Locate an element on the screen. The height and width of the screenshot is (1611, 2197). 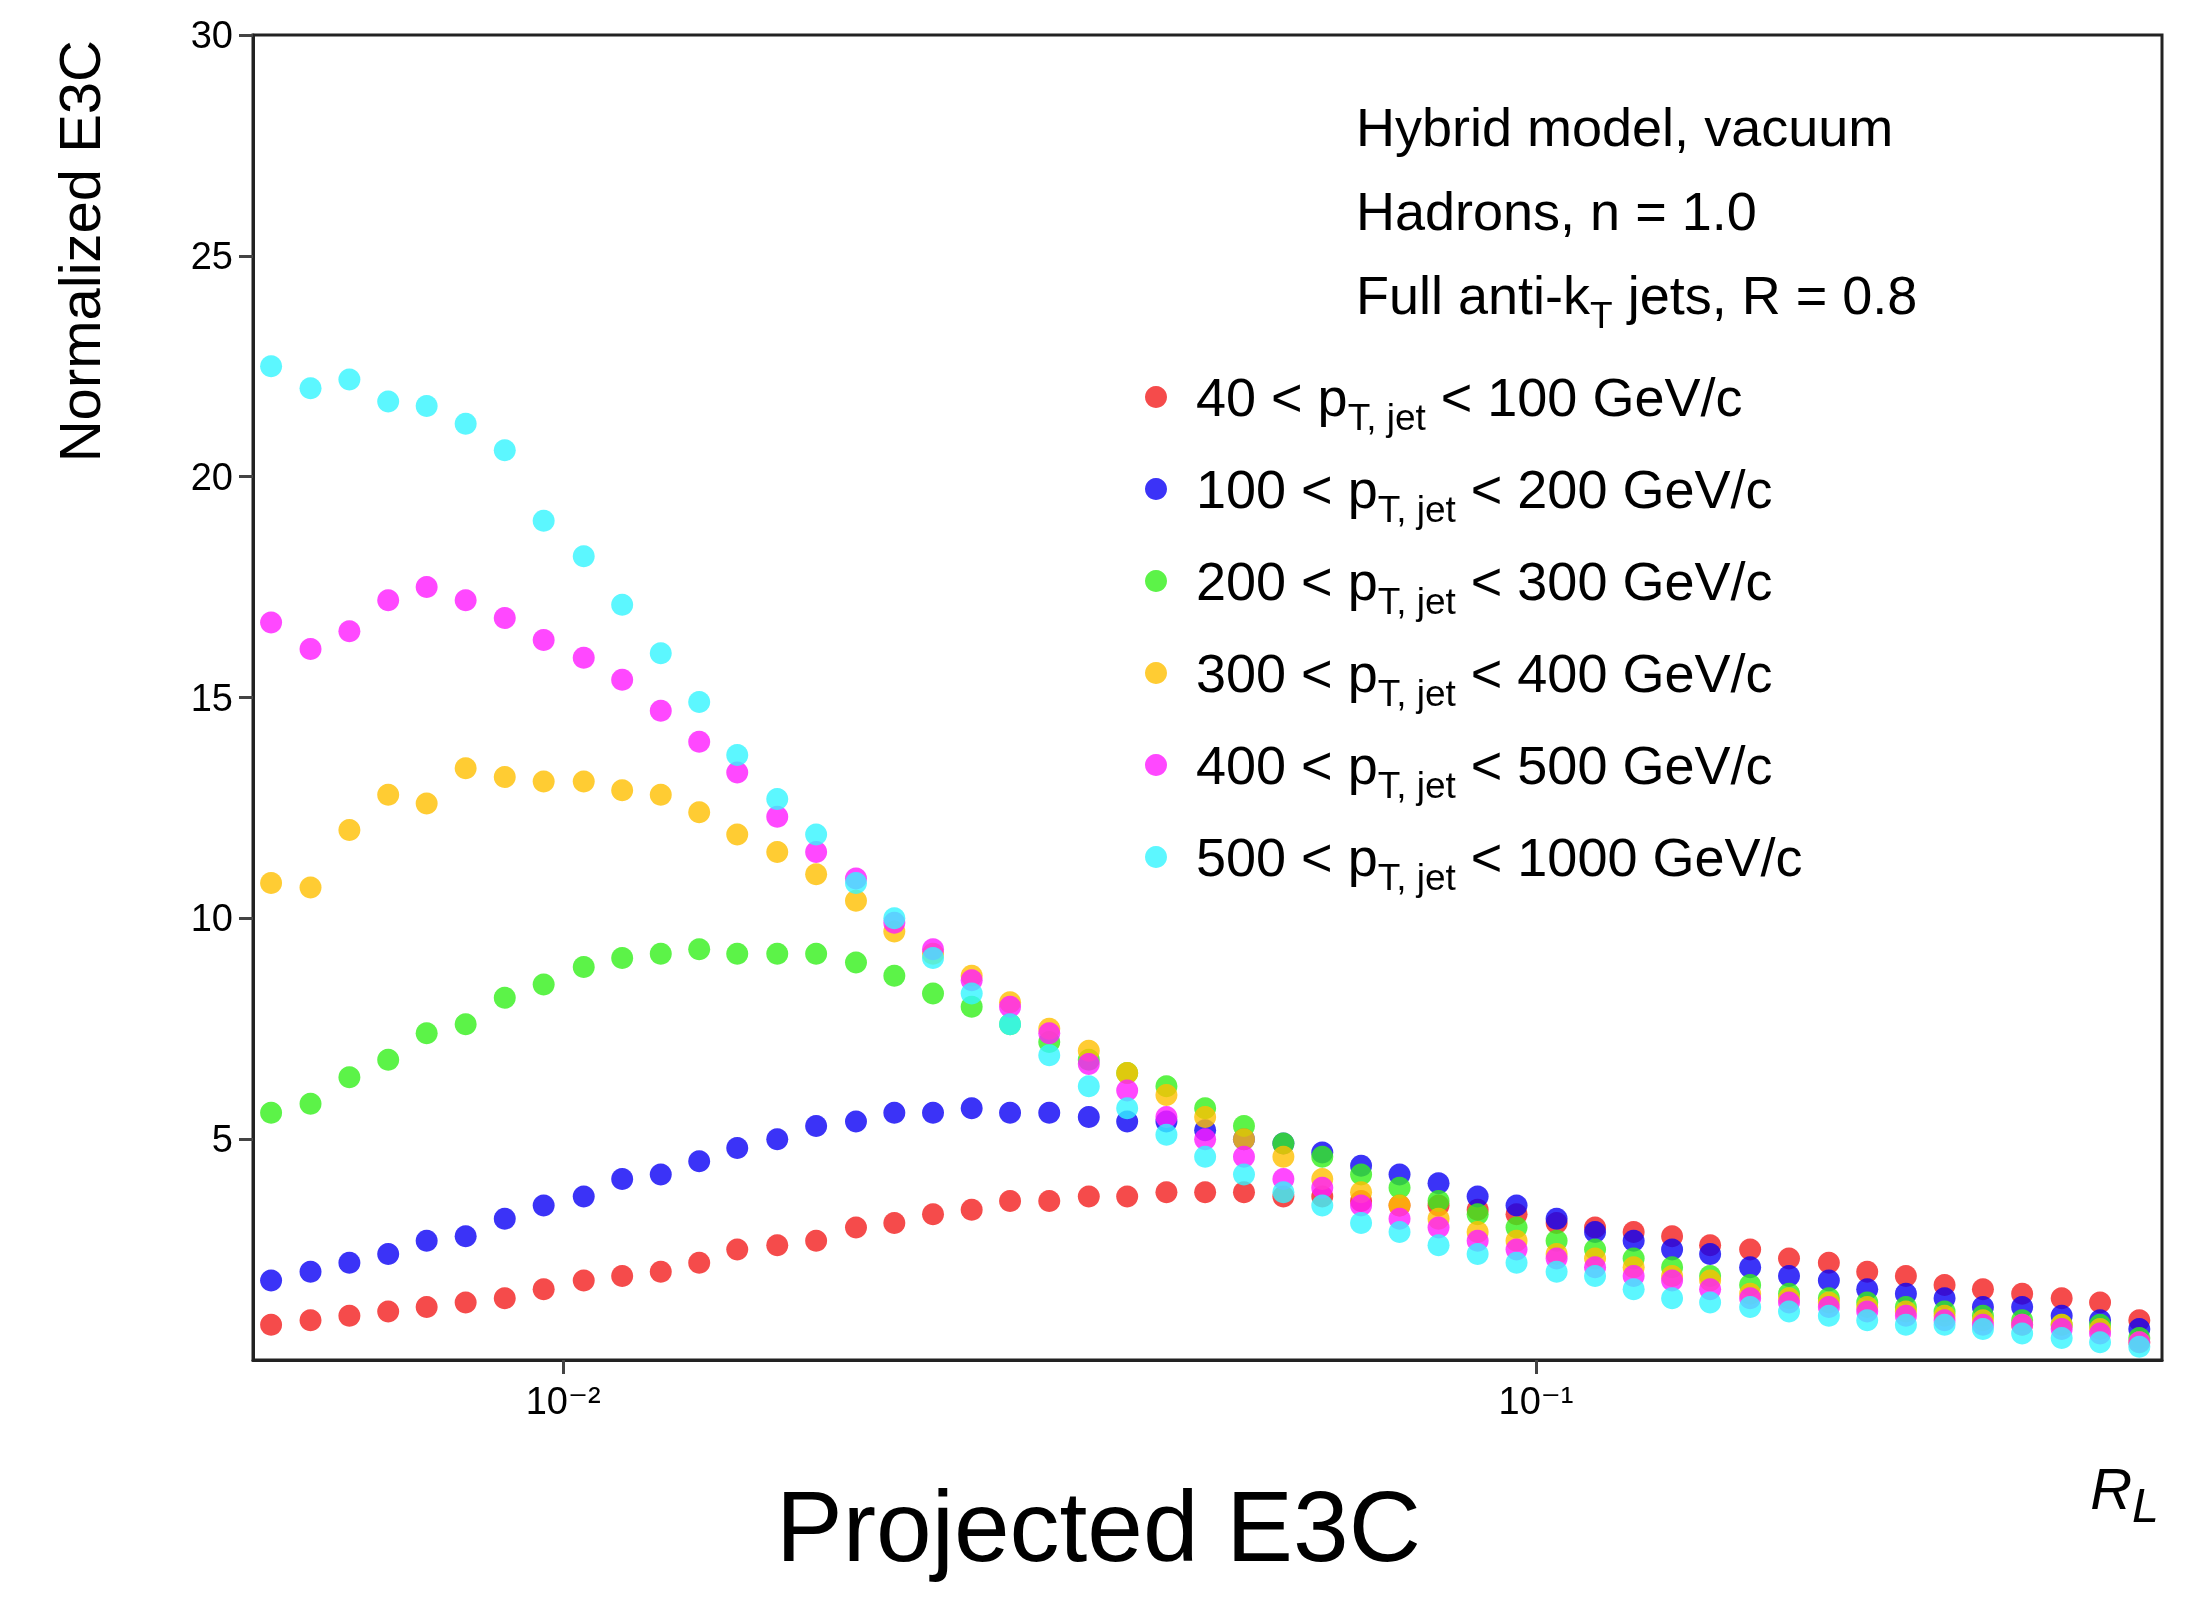
x-tick-label: 10⁻¹ is located at coordinates (1536, 1401).